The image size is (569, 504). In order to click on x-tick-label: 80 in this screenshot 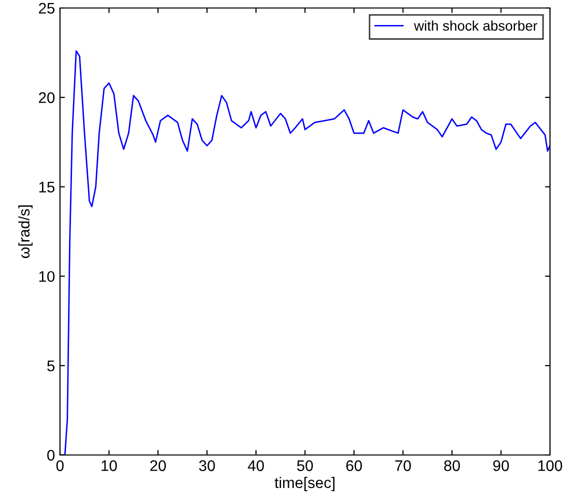, I will do `click(452, 466)`.